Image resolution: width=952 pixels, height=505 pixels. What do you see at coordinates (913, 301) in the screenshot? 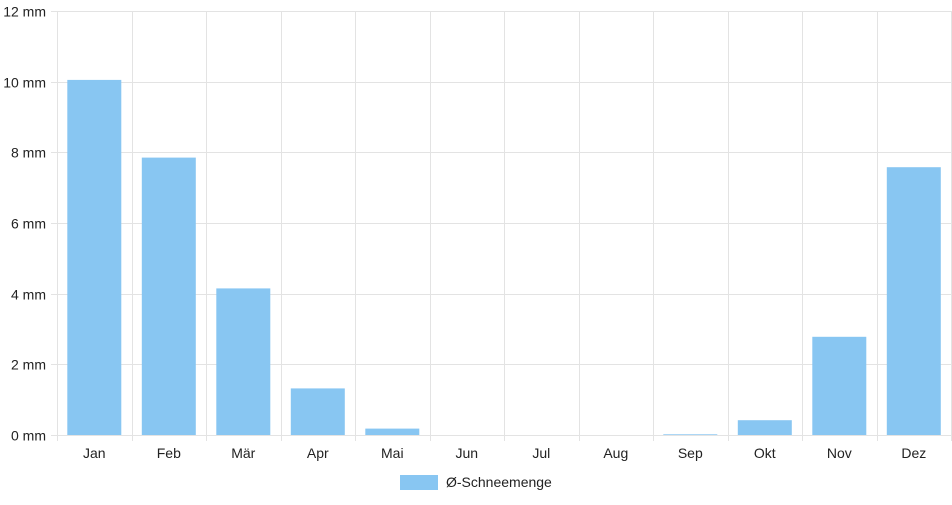
I see `bar-dez` at bounding box center [913, 301].